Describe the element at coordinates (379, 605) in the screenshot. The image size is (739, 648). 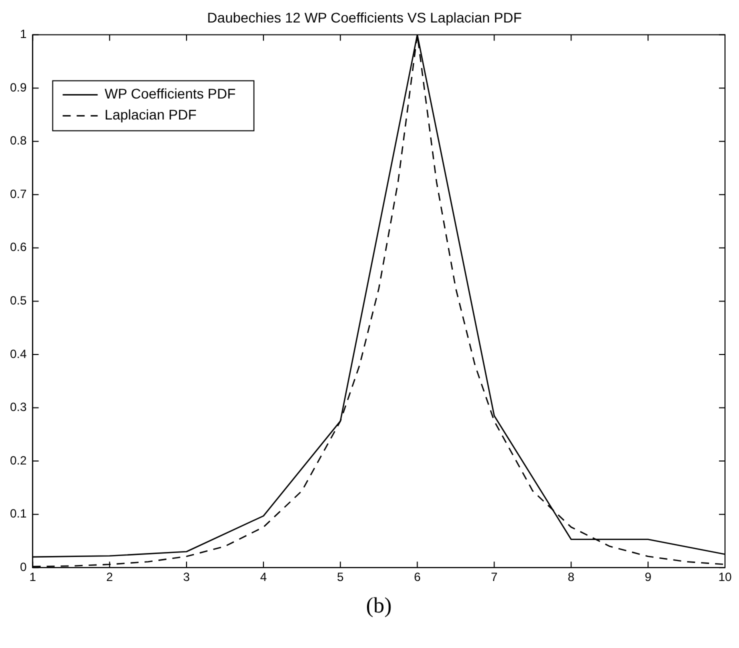
I see `text: (b)` at that location.